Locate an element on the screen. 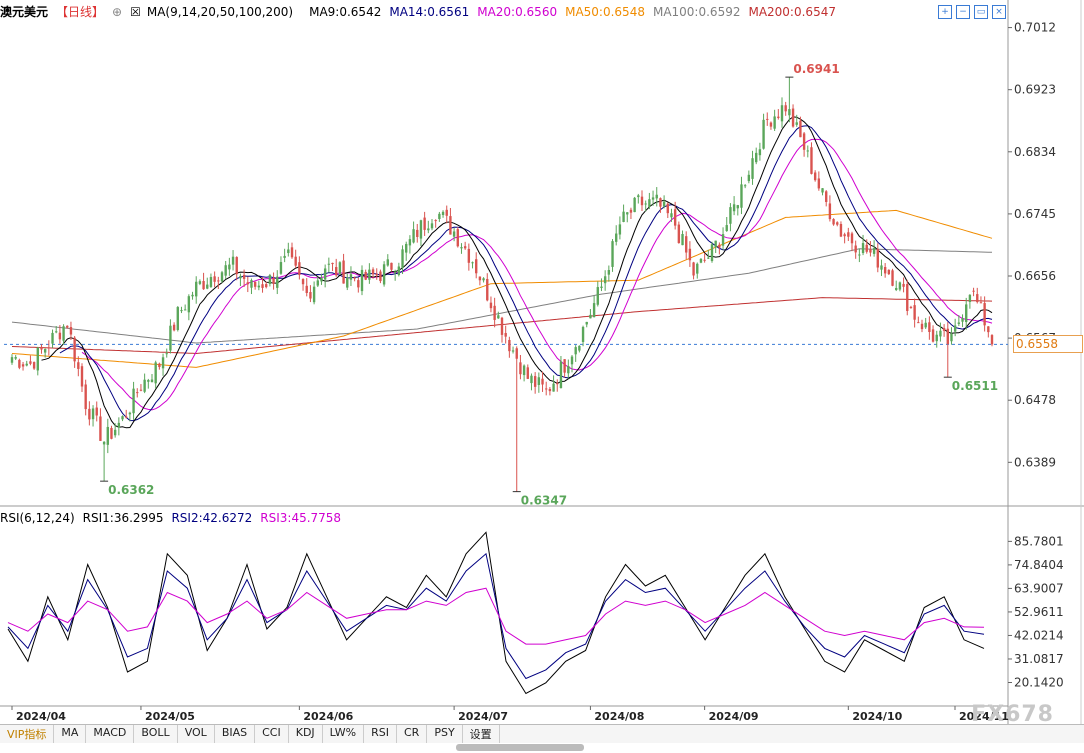  restore-icon: ▭ is located at coordinates (981, 12).